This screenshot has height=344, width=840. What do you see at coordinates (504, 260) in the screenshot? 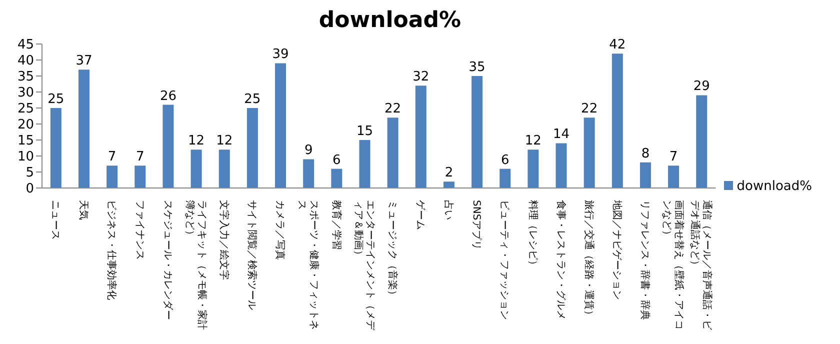
I see `x-tick-label: ビューティ・ファッション` at bounding box center [504, 260].